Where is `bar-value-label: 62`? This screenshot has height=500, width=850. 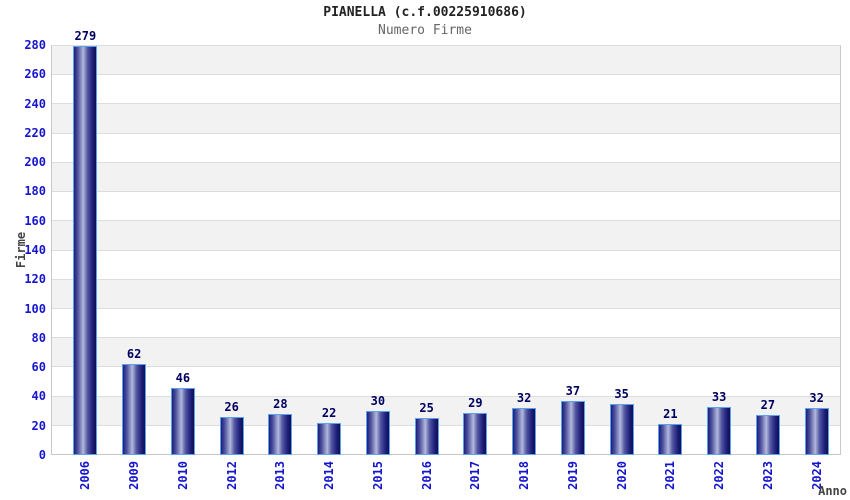 bar-value-label: 62 is located at coordinates (134, 354).